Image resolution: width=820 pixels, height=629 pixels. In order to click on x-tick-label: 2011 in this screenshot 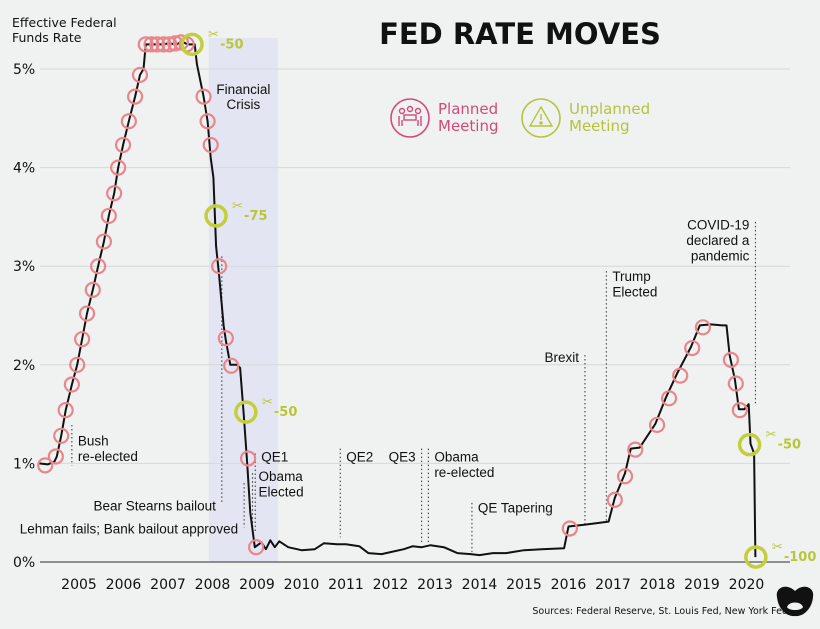, I will do `click(346, 585)`.